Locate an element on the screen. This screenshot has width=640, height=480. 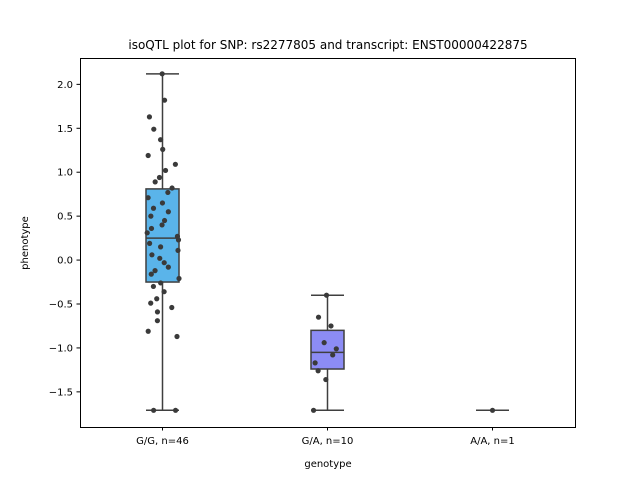
x-axis: G/G, n=46 G/A, n=10 A/A, n=1 is located at coordinates (325, 437).